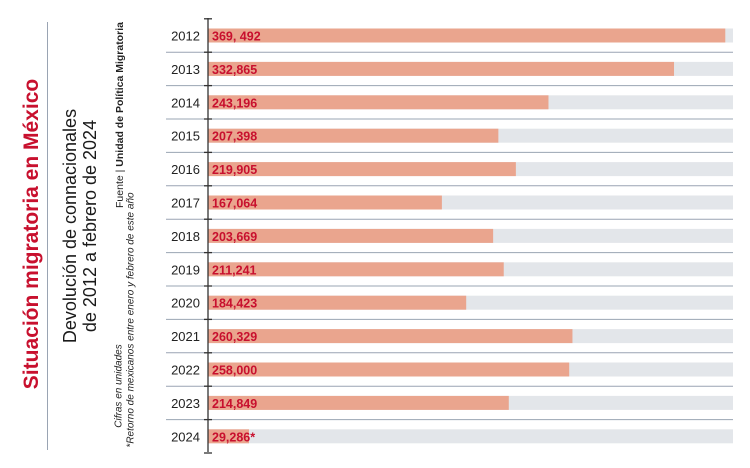  I want to click on value-label: 258,000, so click(234, 371).